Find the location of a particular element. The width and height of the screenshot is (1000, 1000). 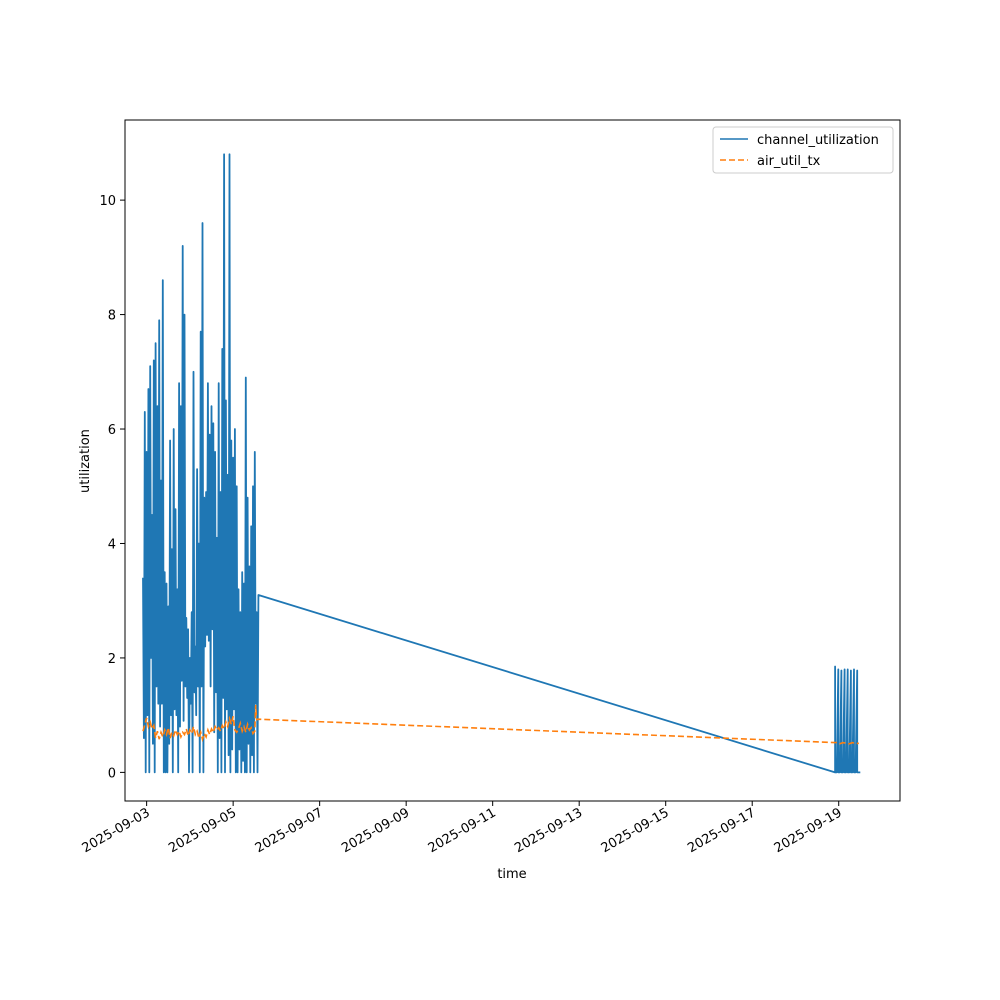

y-axis-label: utilization is located at coordinates (85, 461).